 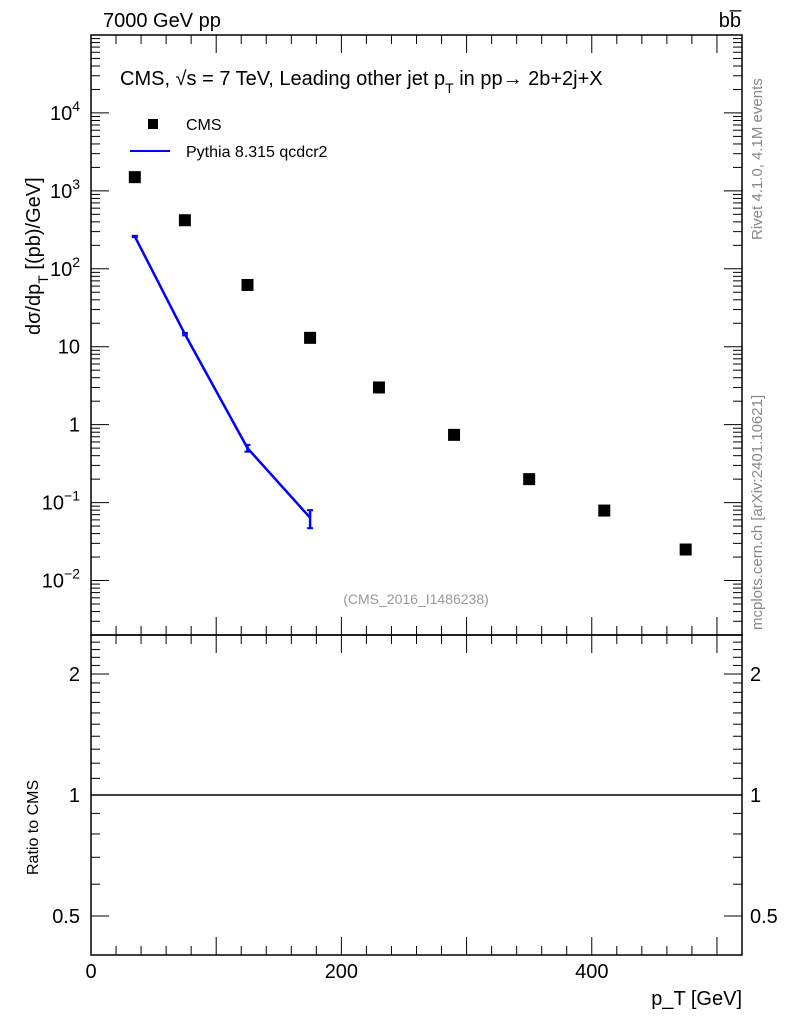 What do you see at coordinates (757, 512) in the screenshot?
I see `mcplots-label: mcplots.cern.ch [arXiv:2401.10621]` at bounding box center [757, 512].